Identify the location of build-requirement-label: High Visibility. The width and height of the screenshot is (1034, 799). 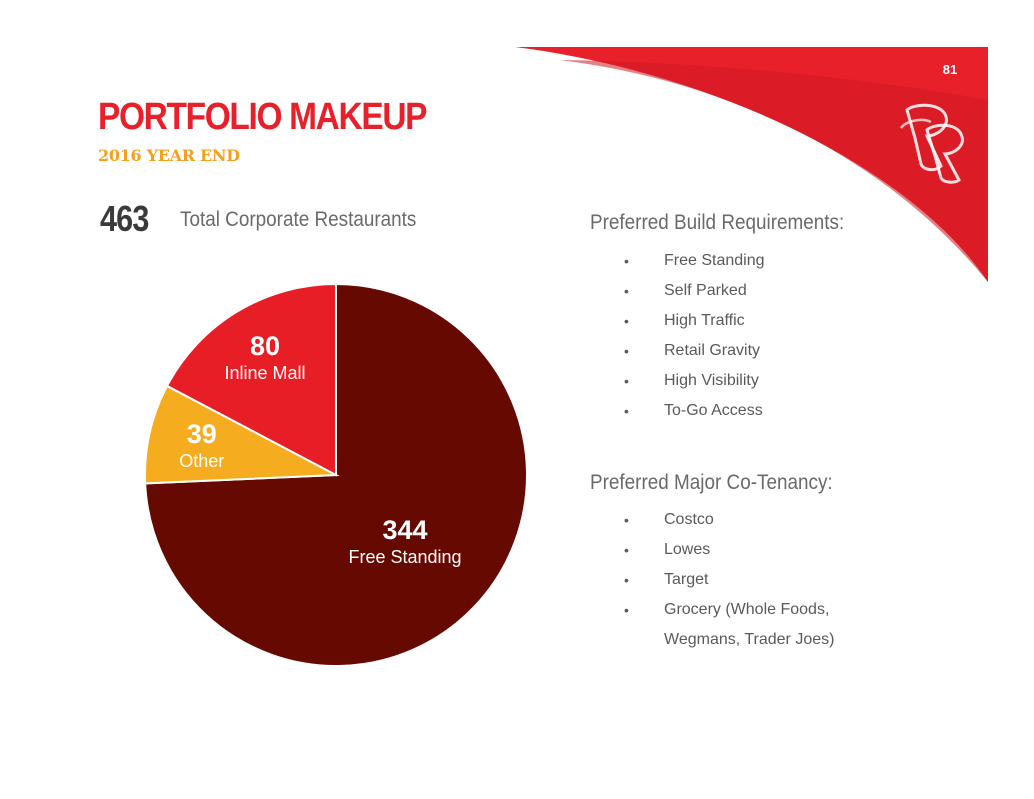
(711, 380).